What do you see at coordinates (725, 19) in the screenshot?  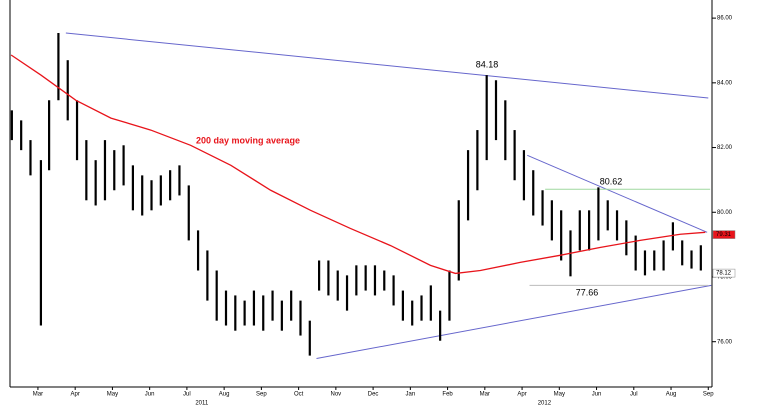 I see `y-tick-label: 86.00` at bounding box center [725, 19].